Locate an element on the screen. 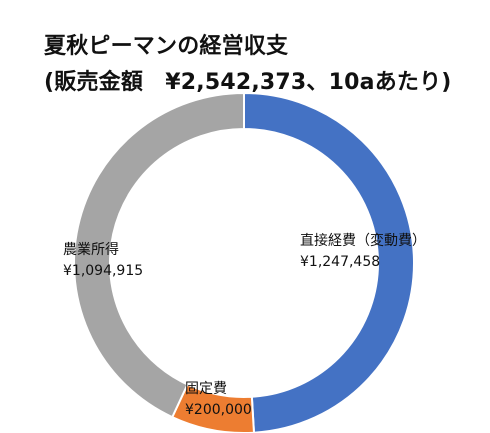  slice-label-fixed-cost: 固定費 is located at coordinates (206, 389).